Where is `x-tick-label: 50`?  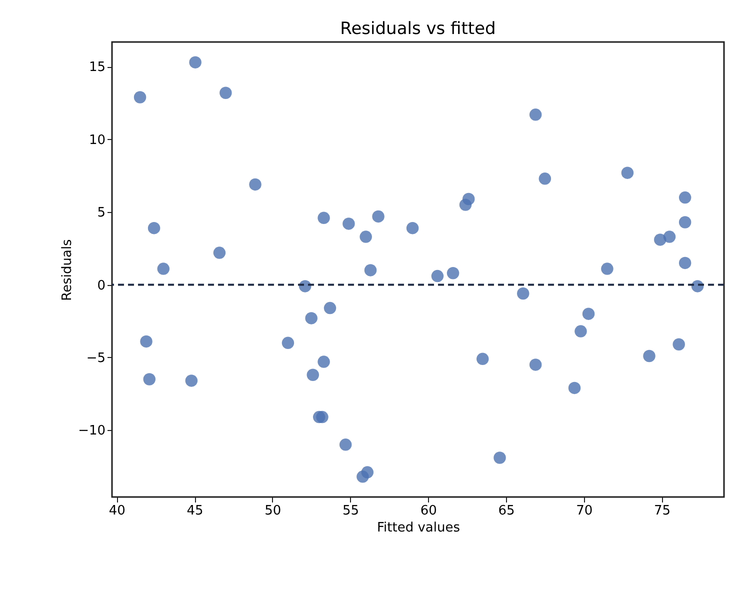 x-tick-label: 50 is located at coordinates (273, 511).